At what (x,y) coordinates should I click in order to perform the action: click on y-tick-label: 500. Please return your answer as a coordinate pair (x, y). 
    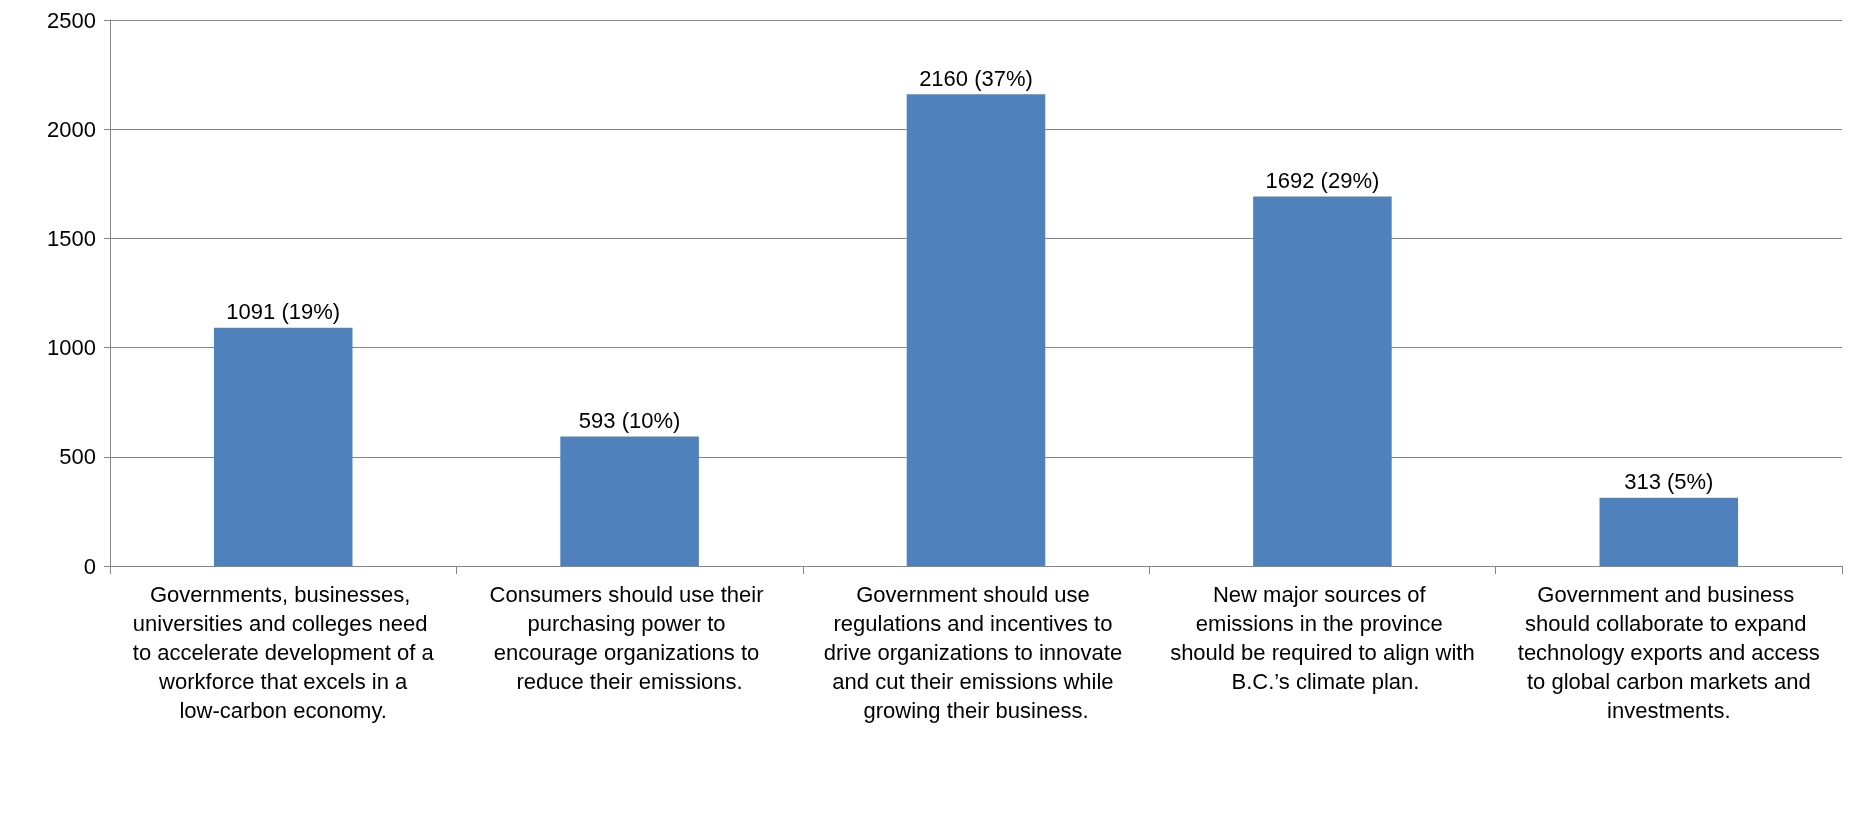
    Looking at the image, I should click on (77, 457).